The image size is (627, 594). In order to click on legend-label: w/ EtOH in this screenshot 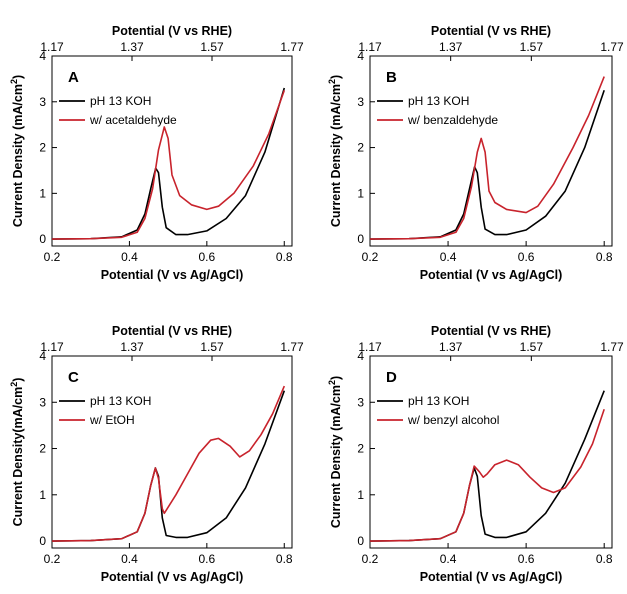, I will do `click(112, 420)`.